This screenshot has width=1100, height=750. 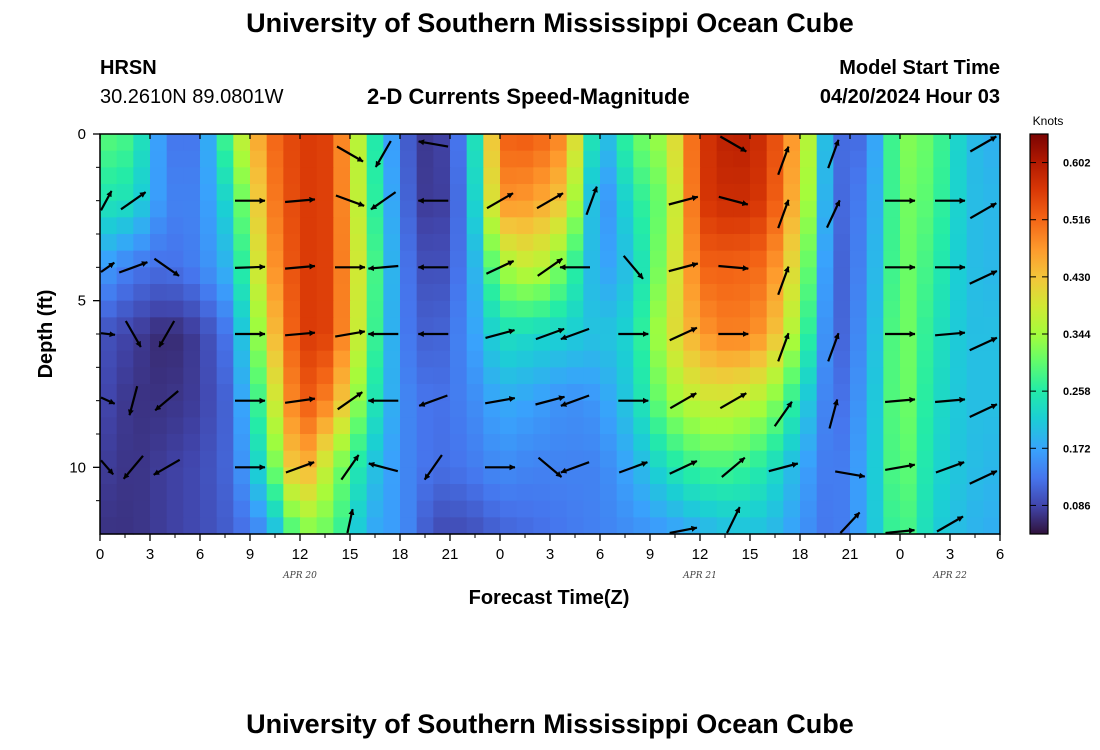 What do you see at coordinates (77, 467) in the screenshot?
I see `y-tick-label: 10` at bounding box center [77, 467].